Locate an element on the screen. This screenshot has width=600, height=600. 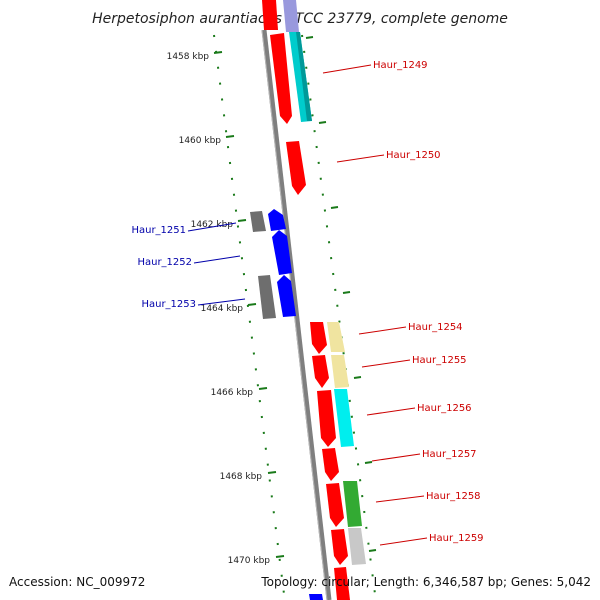
kbp-label-1466: 1466 kbp is located at coordinates (232, 393).